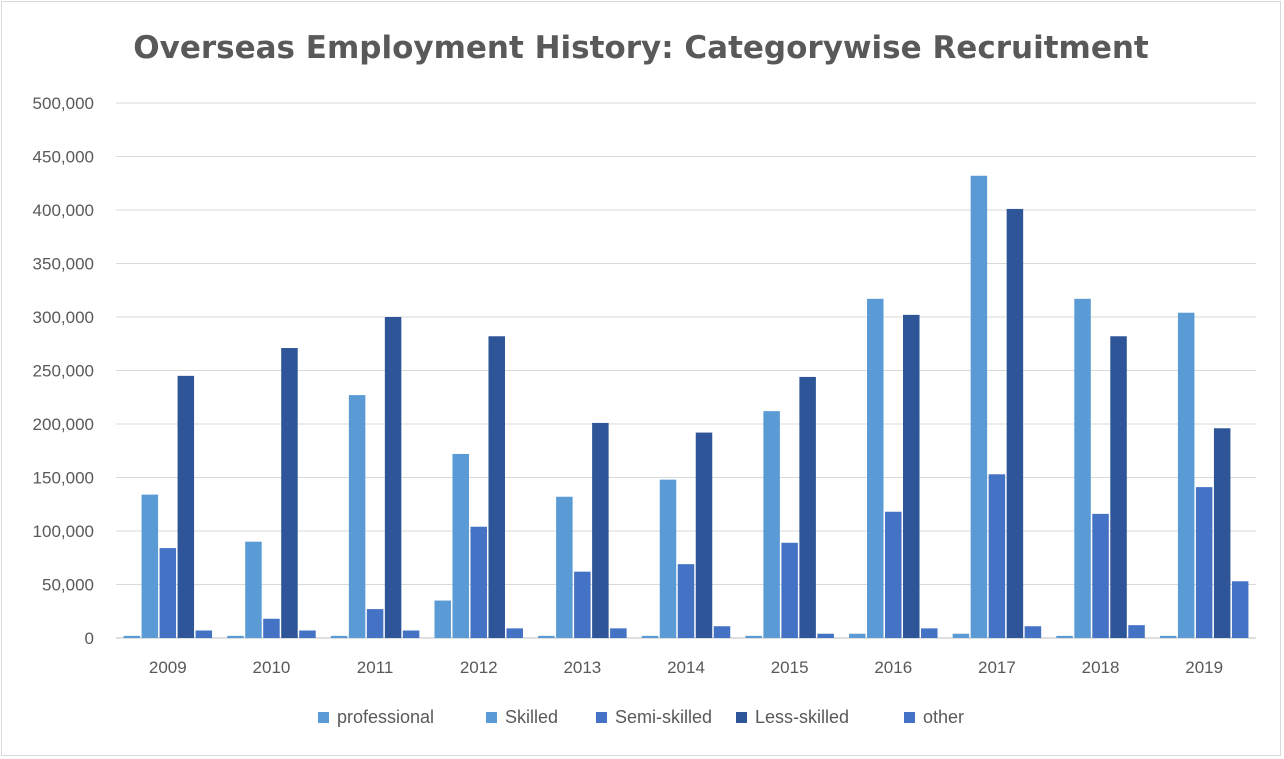  I want to click on bar-other-2009, so click(204, 634).